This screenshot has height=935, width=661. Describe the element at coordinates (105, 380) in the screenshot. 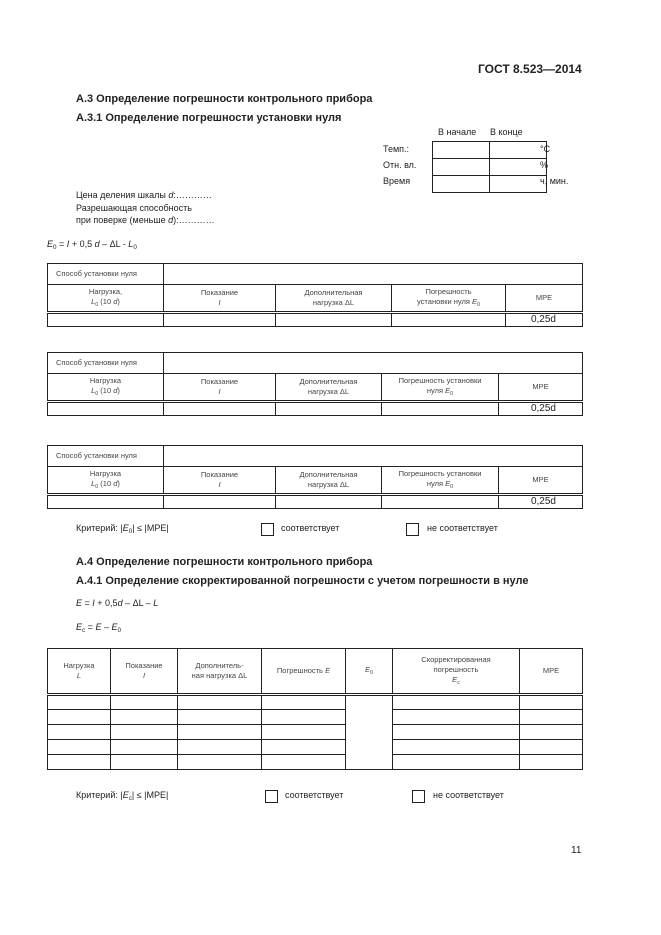

I see `text-segment: Нагрузка` at that location.